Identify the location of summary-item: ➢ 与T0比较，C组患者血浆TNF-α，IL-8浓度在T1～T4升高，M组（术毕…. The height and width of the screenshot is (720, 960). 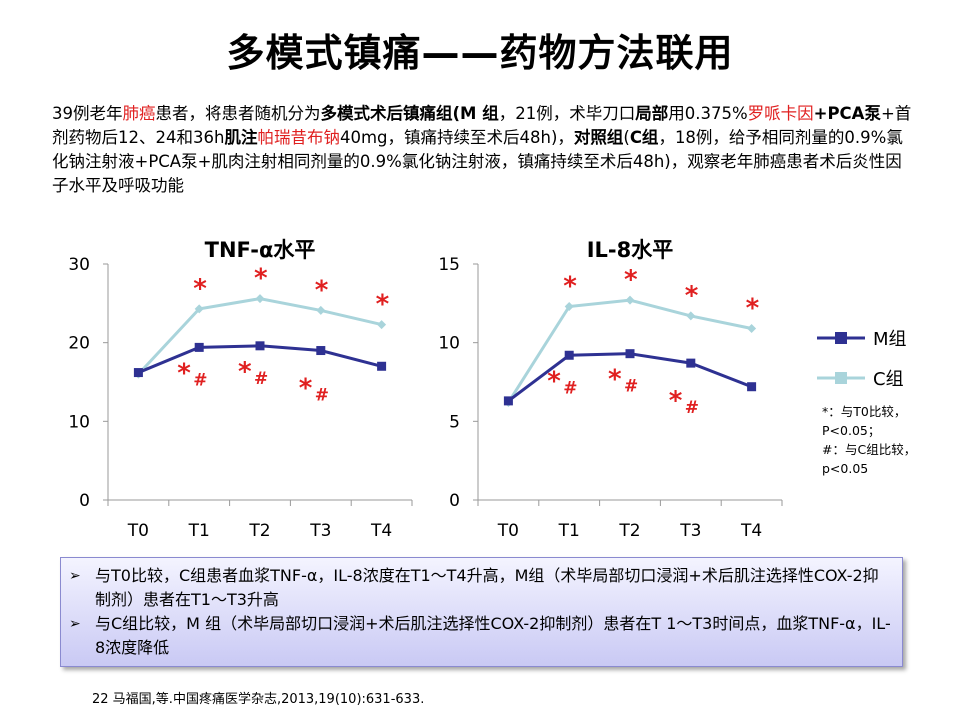
(481, 588).